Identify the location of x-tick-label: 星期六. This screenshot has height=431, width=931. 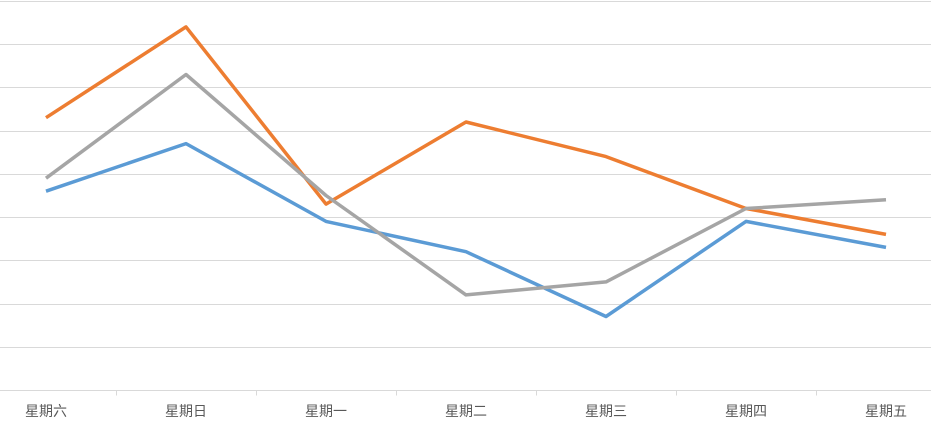
(46, 412).